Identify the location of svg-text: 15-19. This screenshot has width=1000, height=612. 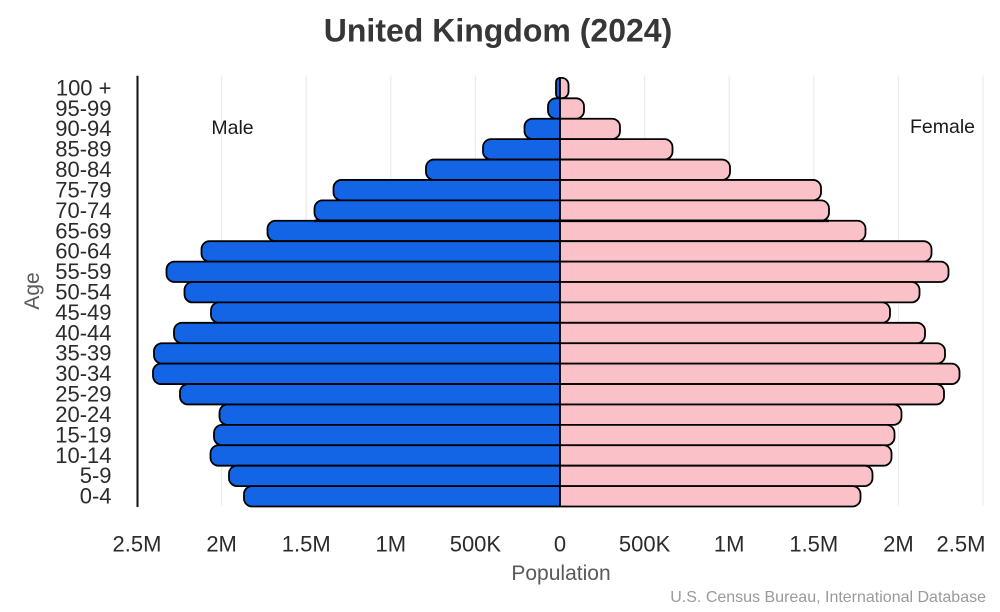
(83, 434).